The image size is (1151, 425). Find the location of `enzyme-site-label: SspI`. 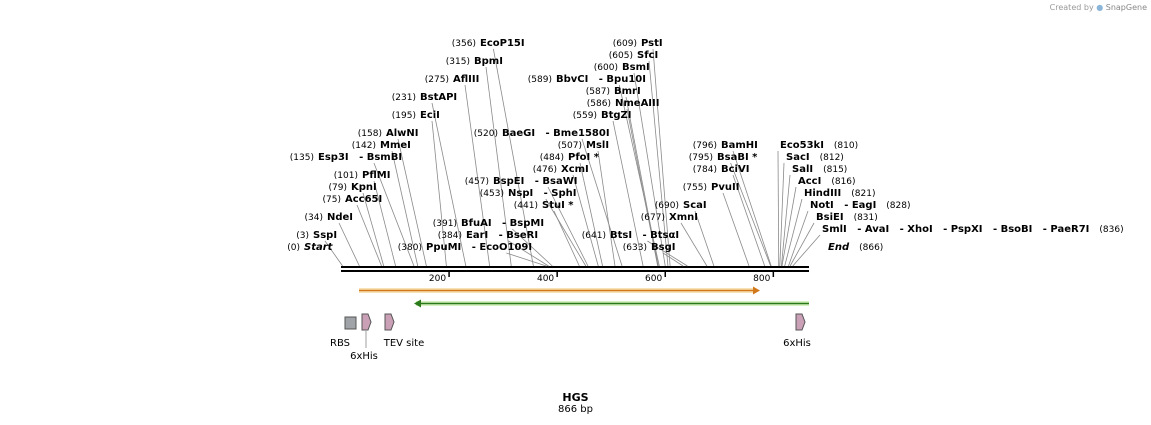

enzyme-site-label: SspI is located at coordinates (325, 235).